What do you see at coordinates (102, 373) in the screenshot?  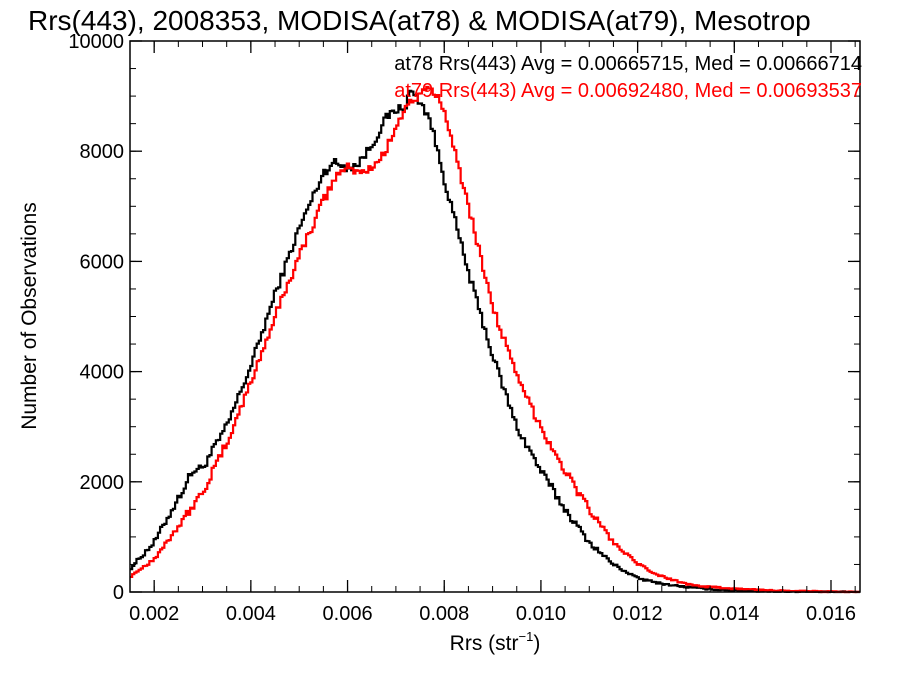 I see `y-tick-label: 4000` at bounding box center [102, 373].